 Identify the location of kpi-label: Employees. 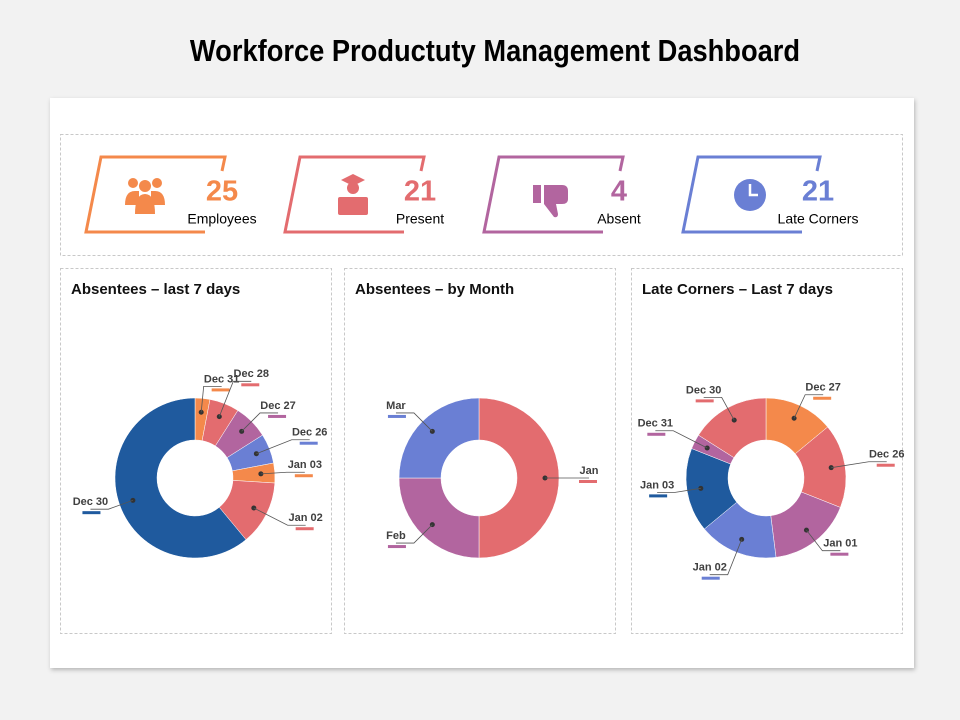
(221, 219).